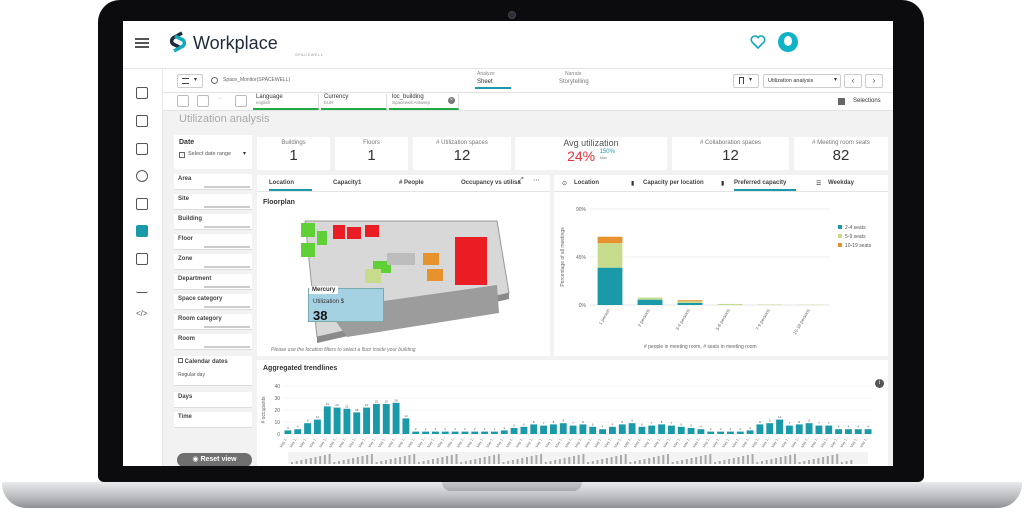 Image resolution: width=1024 pixels, height=517 pixels. Describe the element at coordinates (867, 101) in the screenshot. I see `selections-button: Selections` at that location.